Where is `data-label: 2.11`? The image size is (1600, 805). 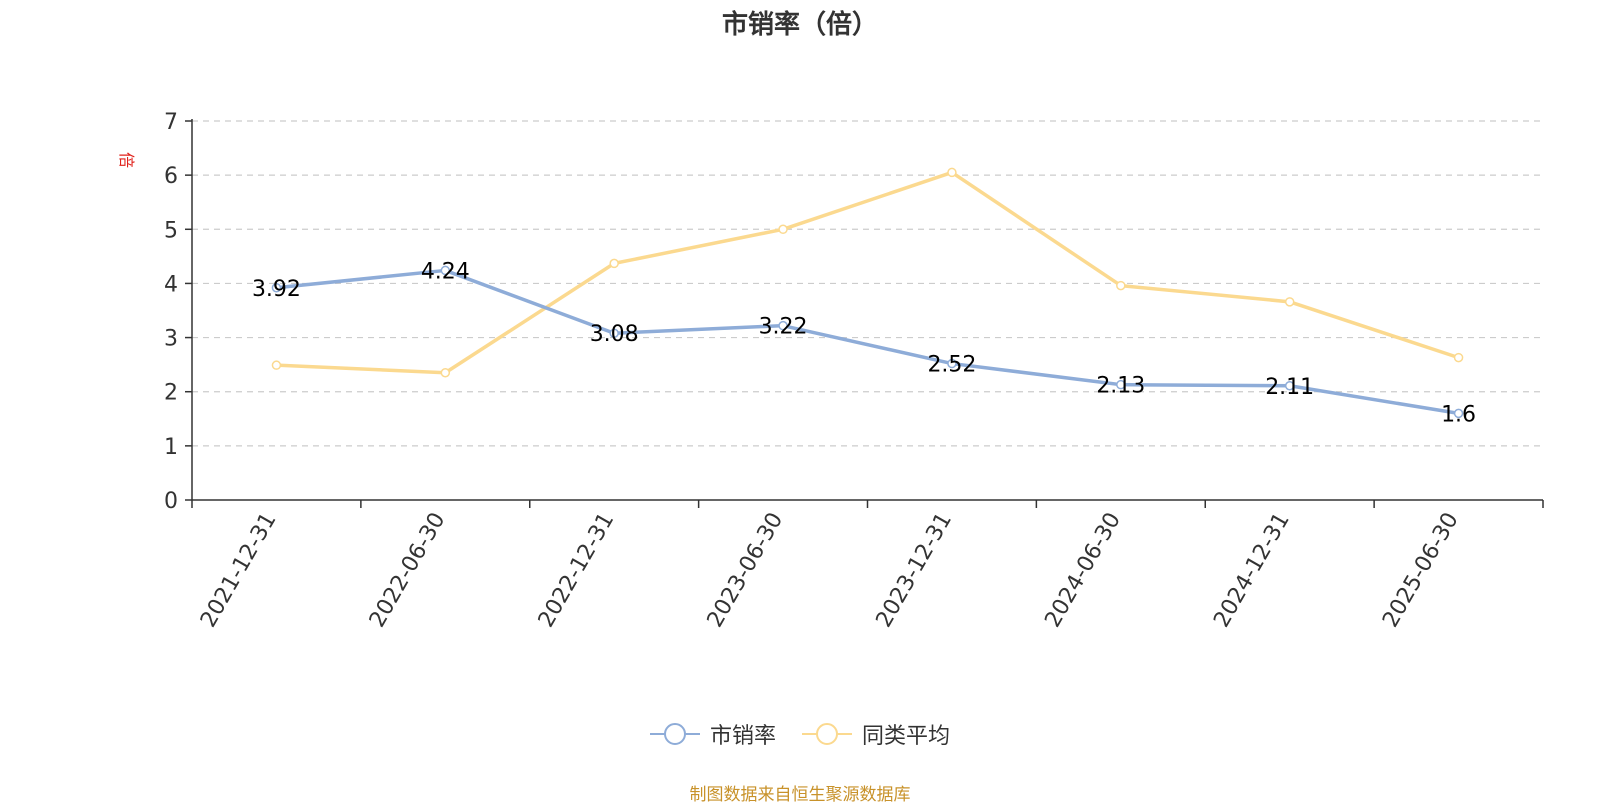 data-label: 2.11 is located at coordinates (1289, 387).